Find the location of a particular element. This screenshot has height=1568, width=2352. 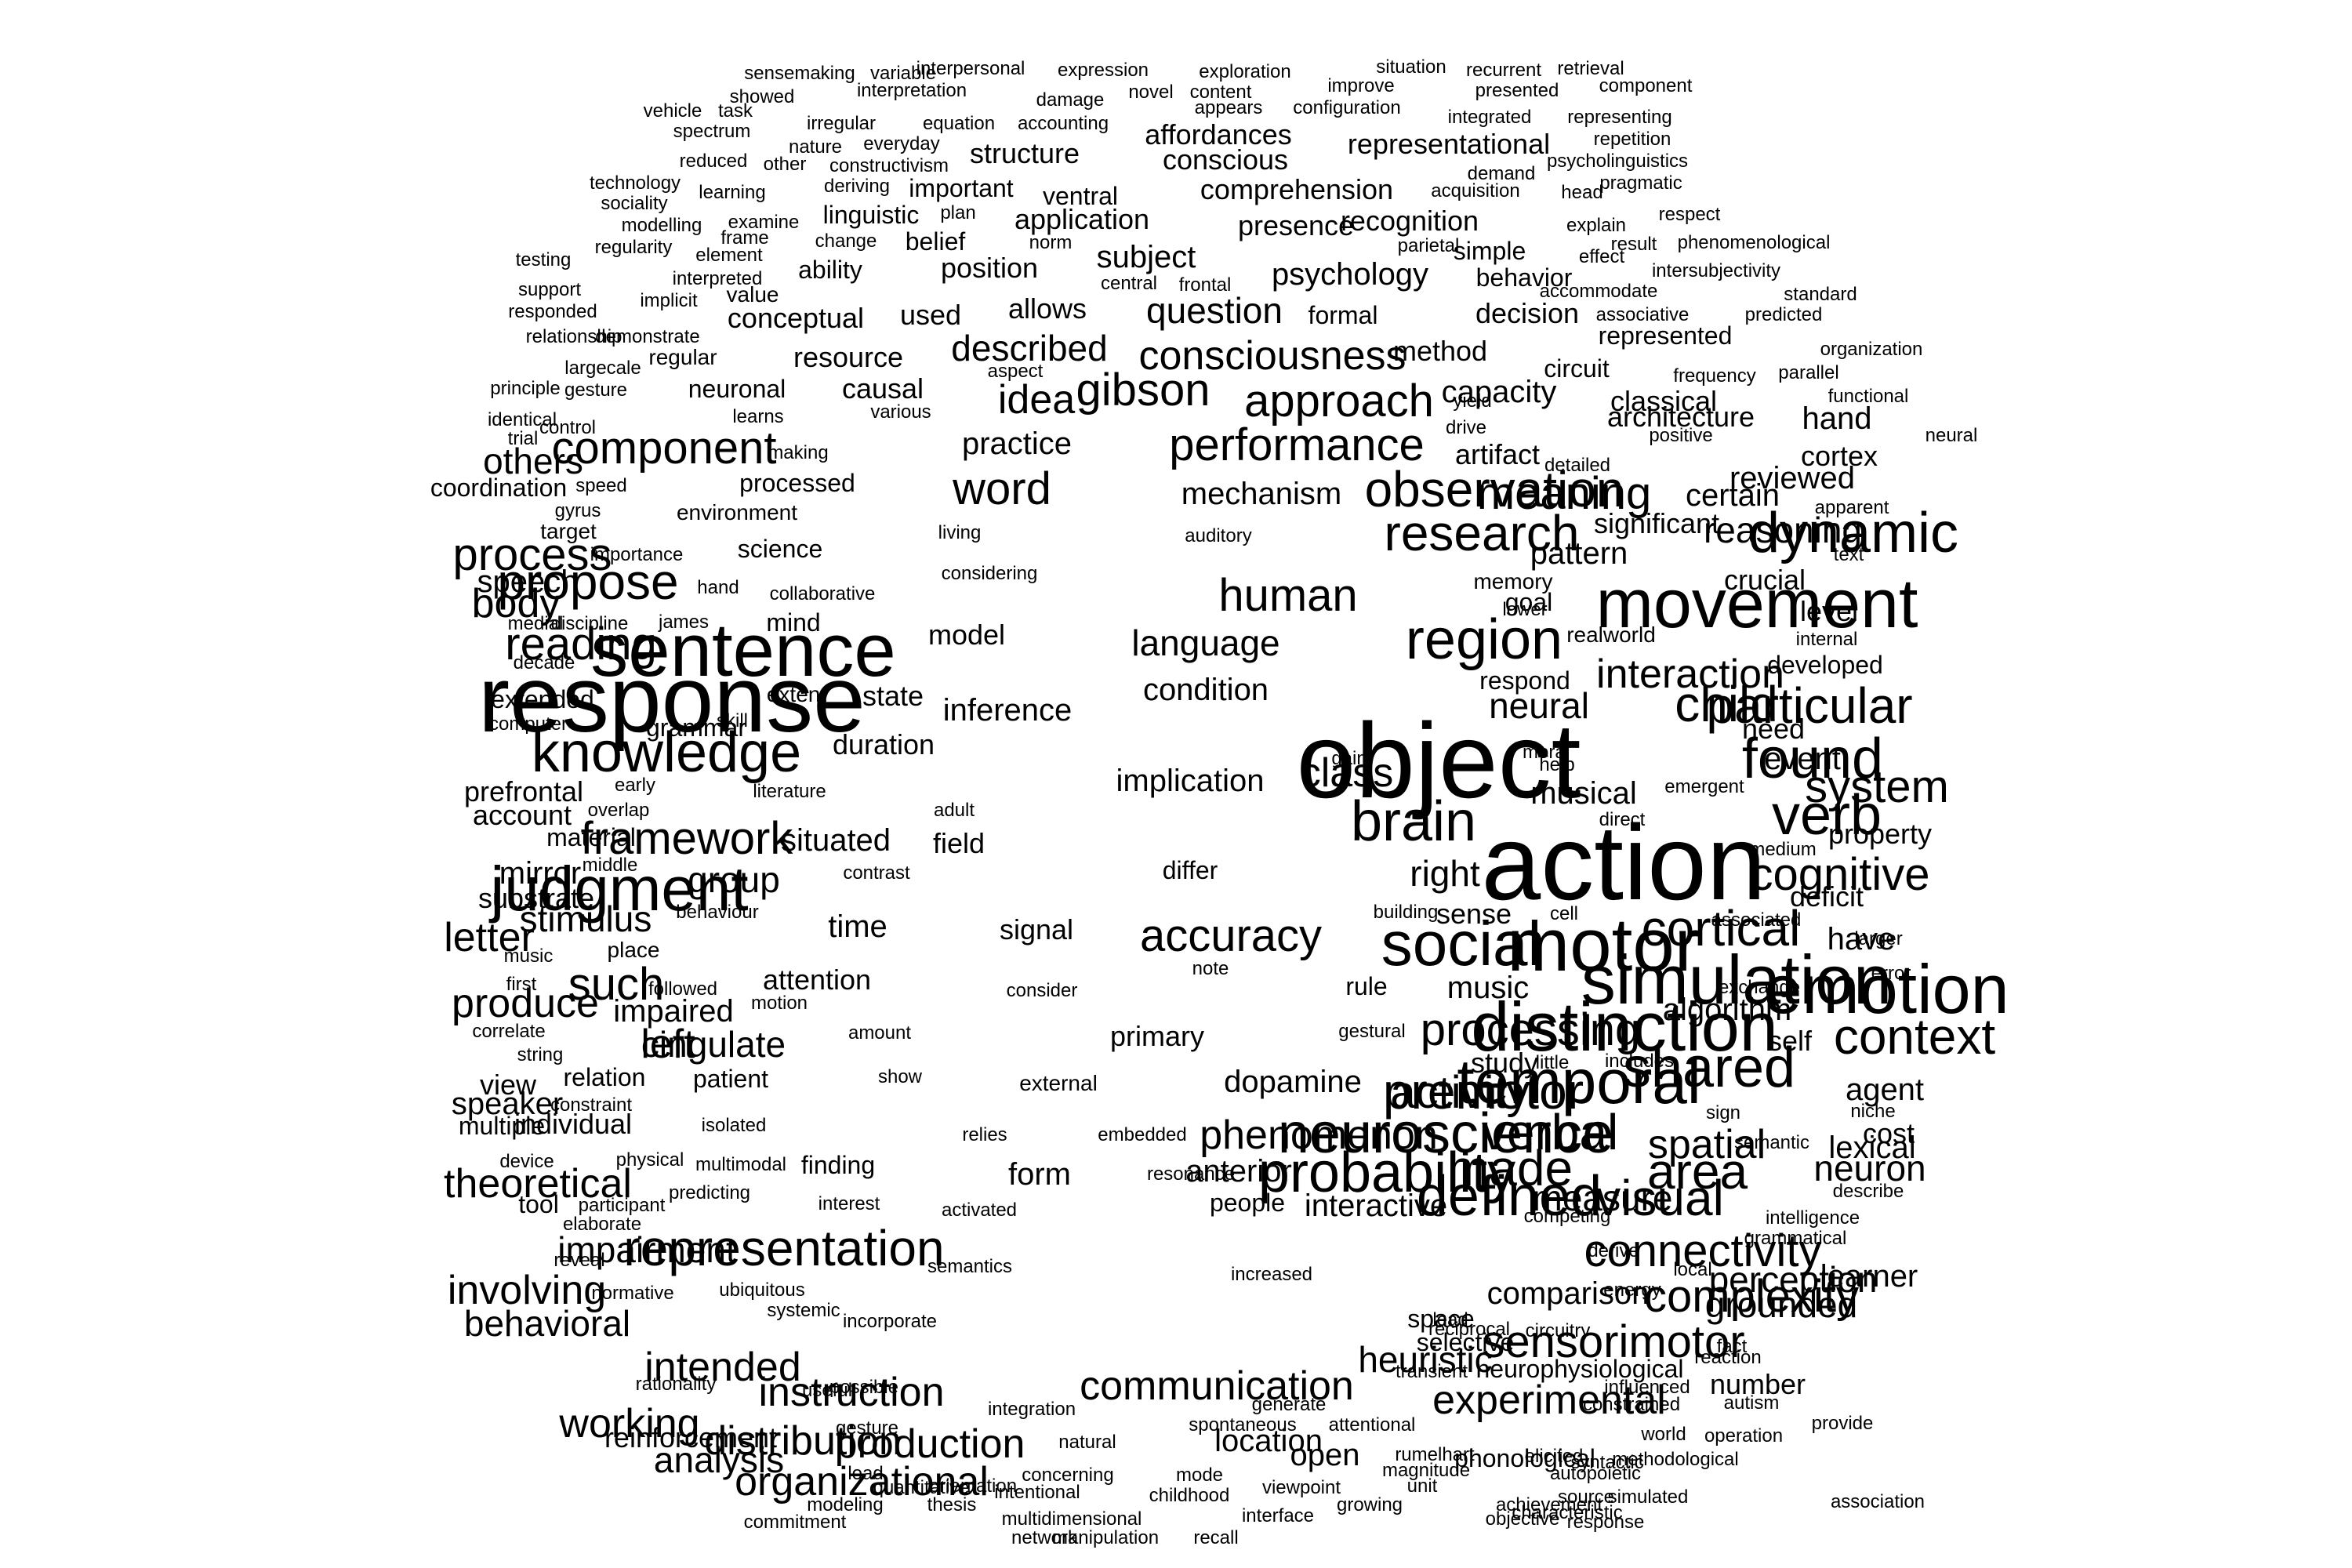

word-lead: lead is located at coordinates (1450, 1319).